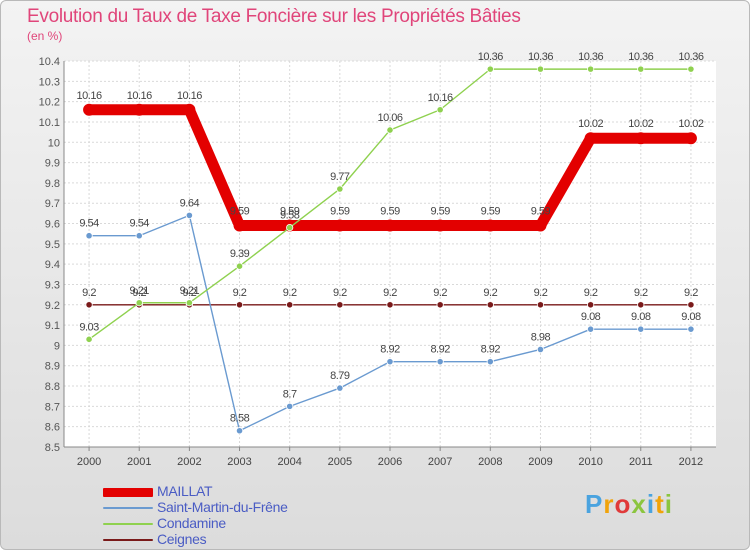 This screenshot has height=550, width=750. What do you see at coordinates (390, 462) in the screenshot?
I see `x-tick-label: 2006` at bounding box center [390, 462].